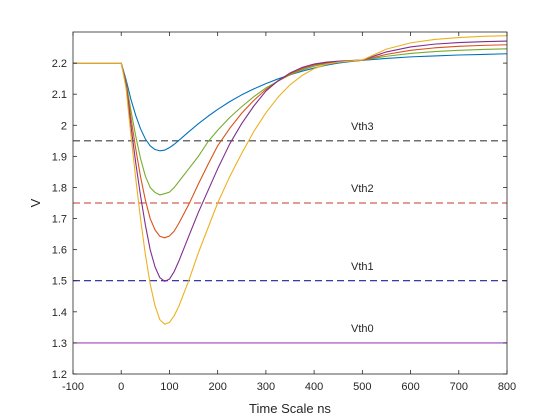 The width and height of the screenshot is (560, 420). I want to click on x-tick-label: 100, so click(169, 387).